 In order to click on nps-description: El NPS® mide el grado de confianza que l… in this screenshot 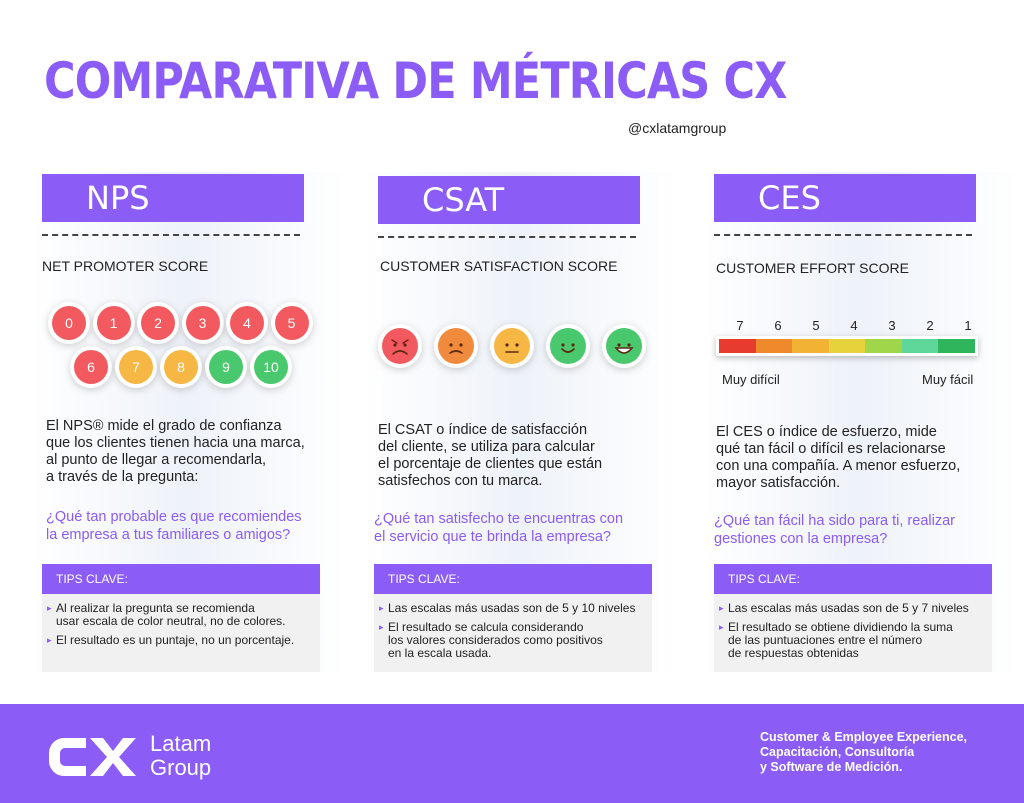, I will do `click(191, 452)`.